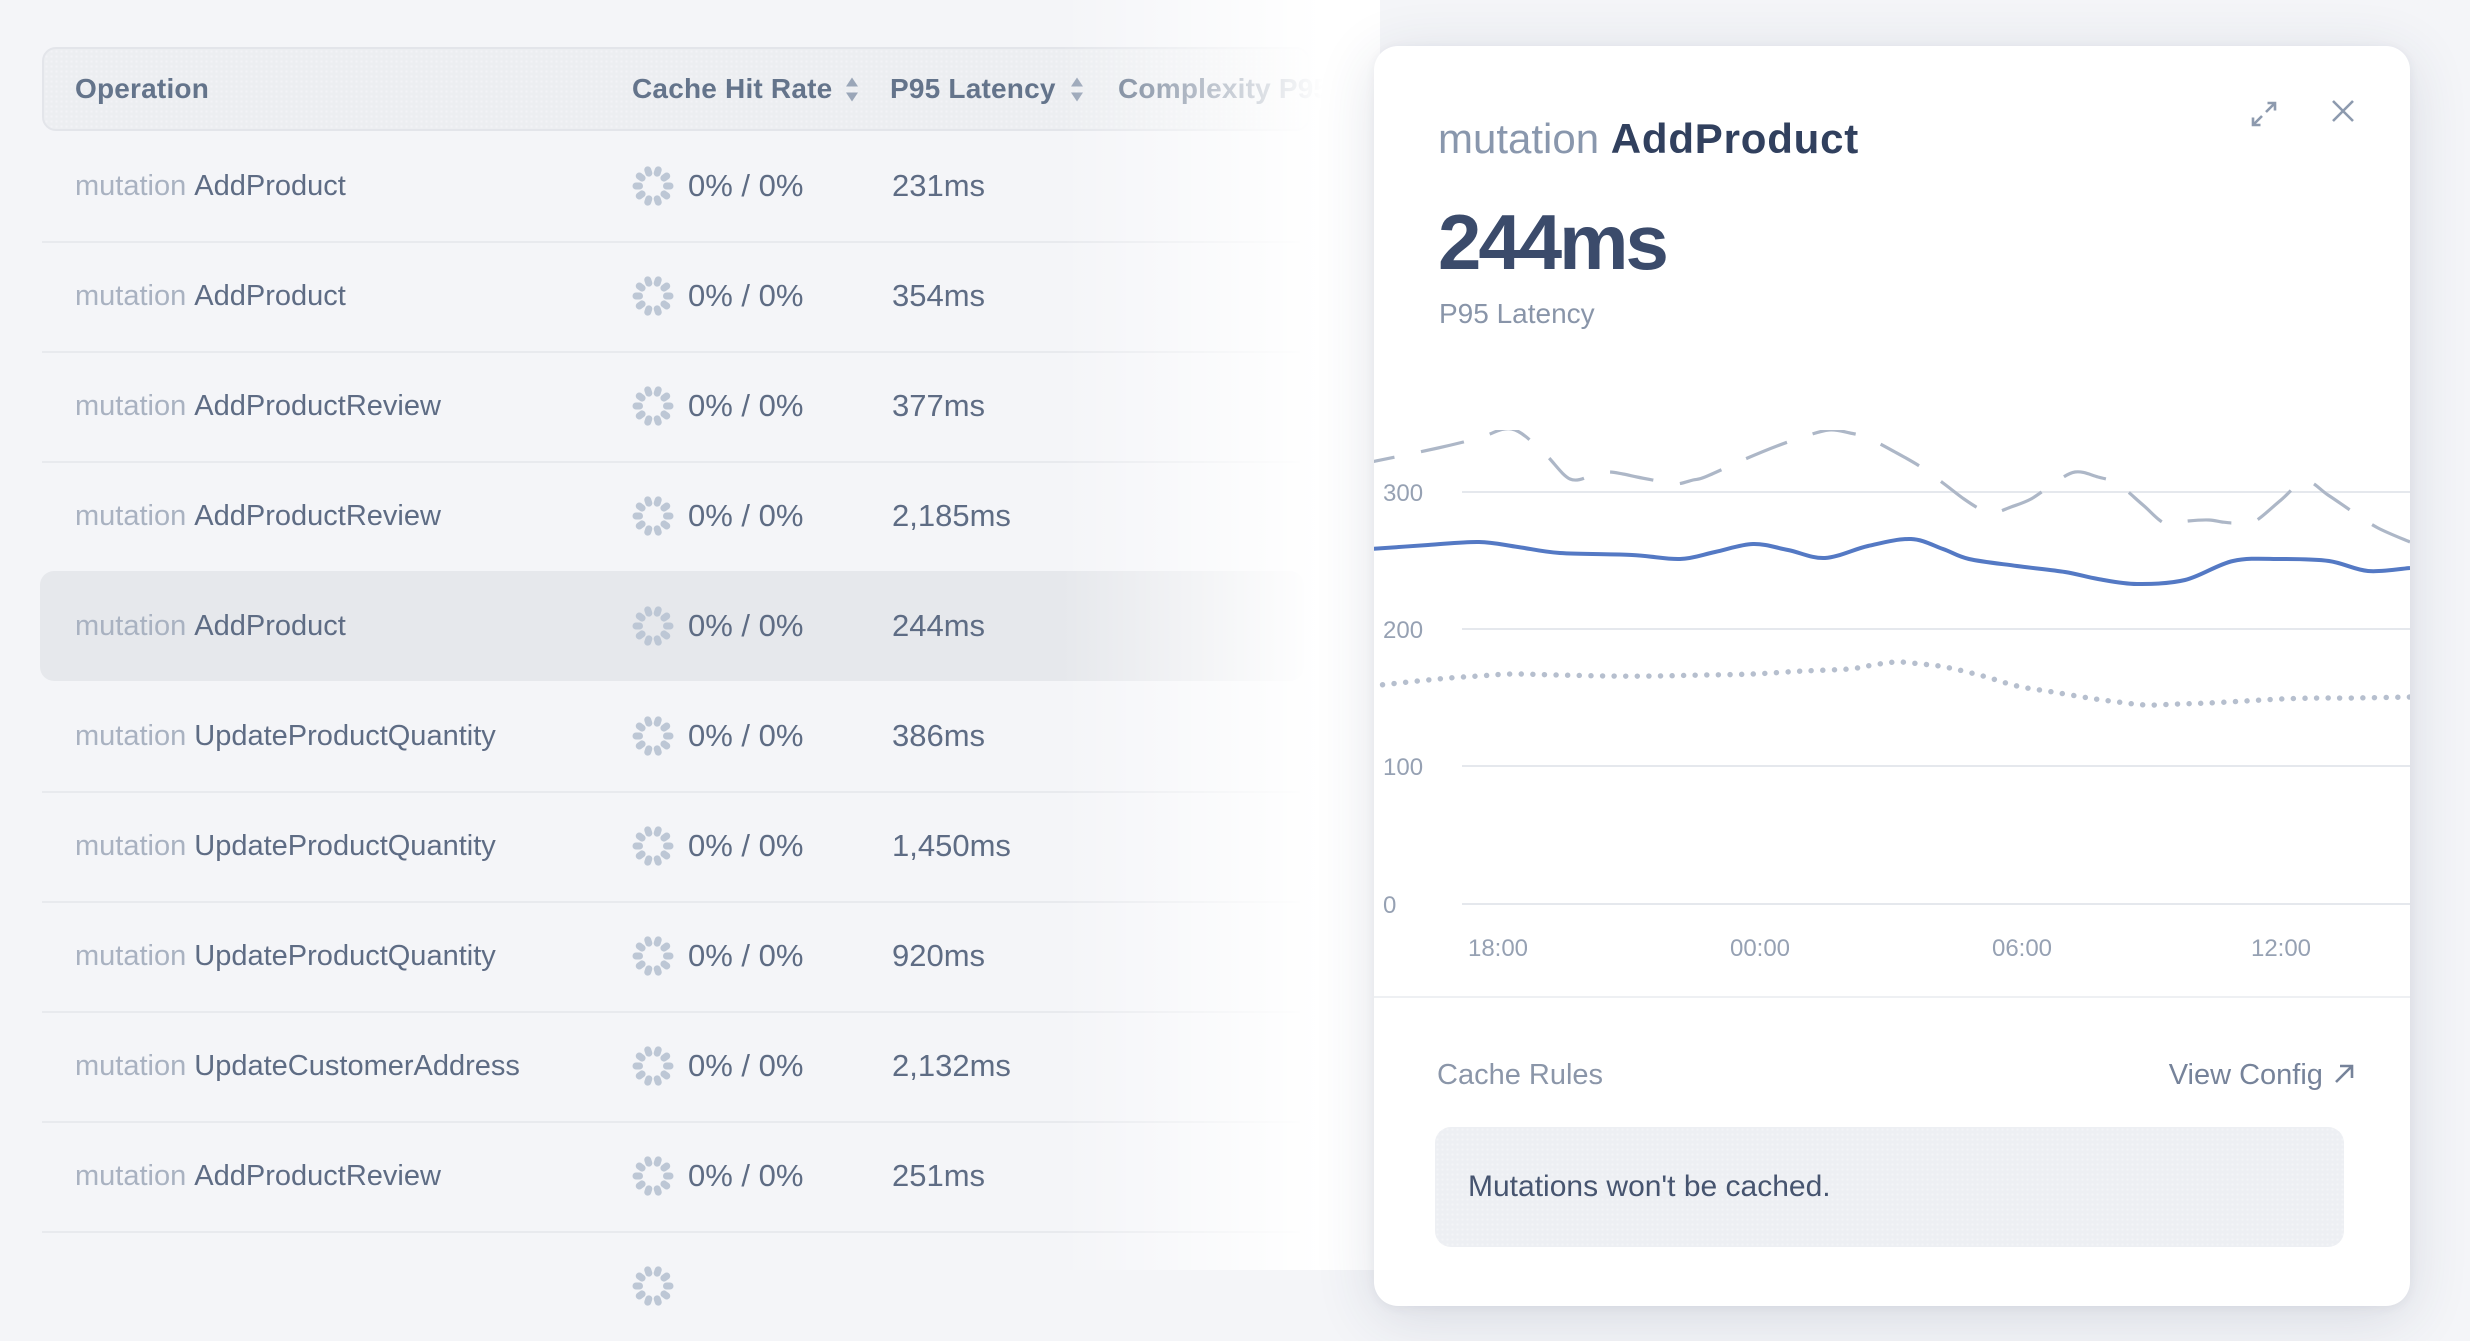  I want to click on svg-text: 12:00, so click(2281, 948).